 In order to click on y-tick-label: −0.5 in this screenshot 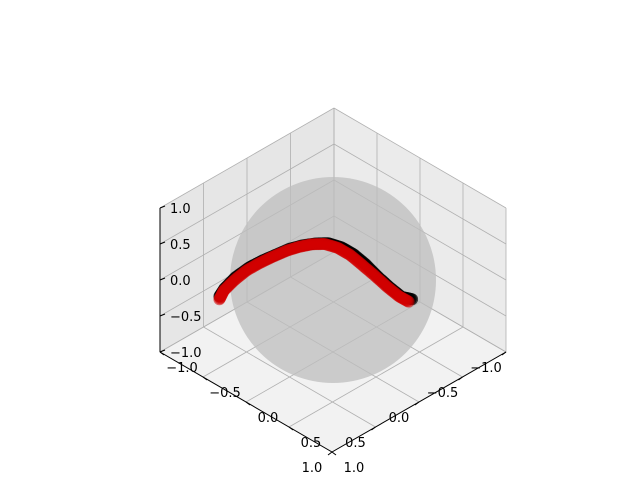, I will do `click(225, 393)`.